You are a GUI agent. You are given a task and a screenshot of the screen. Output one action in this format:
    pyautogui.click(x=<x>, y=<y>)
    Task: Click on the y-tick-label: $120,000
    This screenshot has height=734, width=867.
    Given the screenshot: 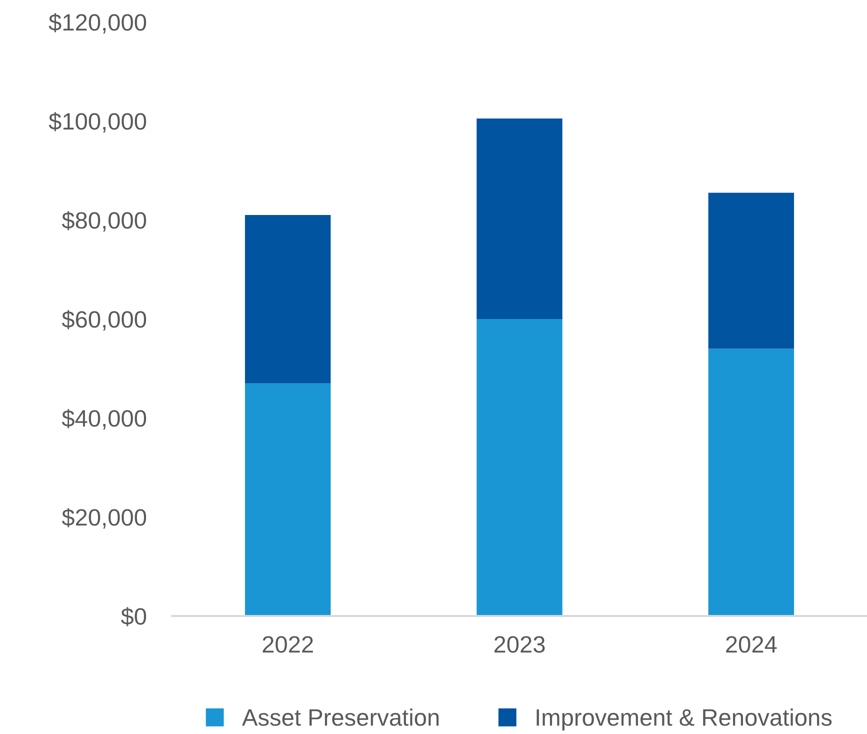 What is the action you would take?
    pyautogui.click(x=97, y=23)
    